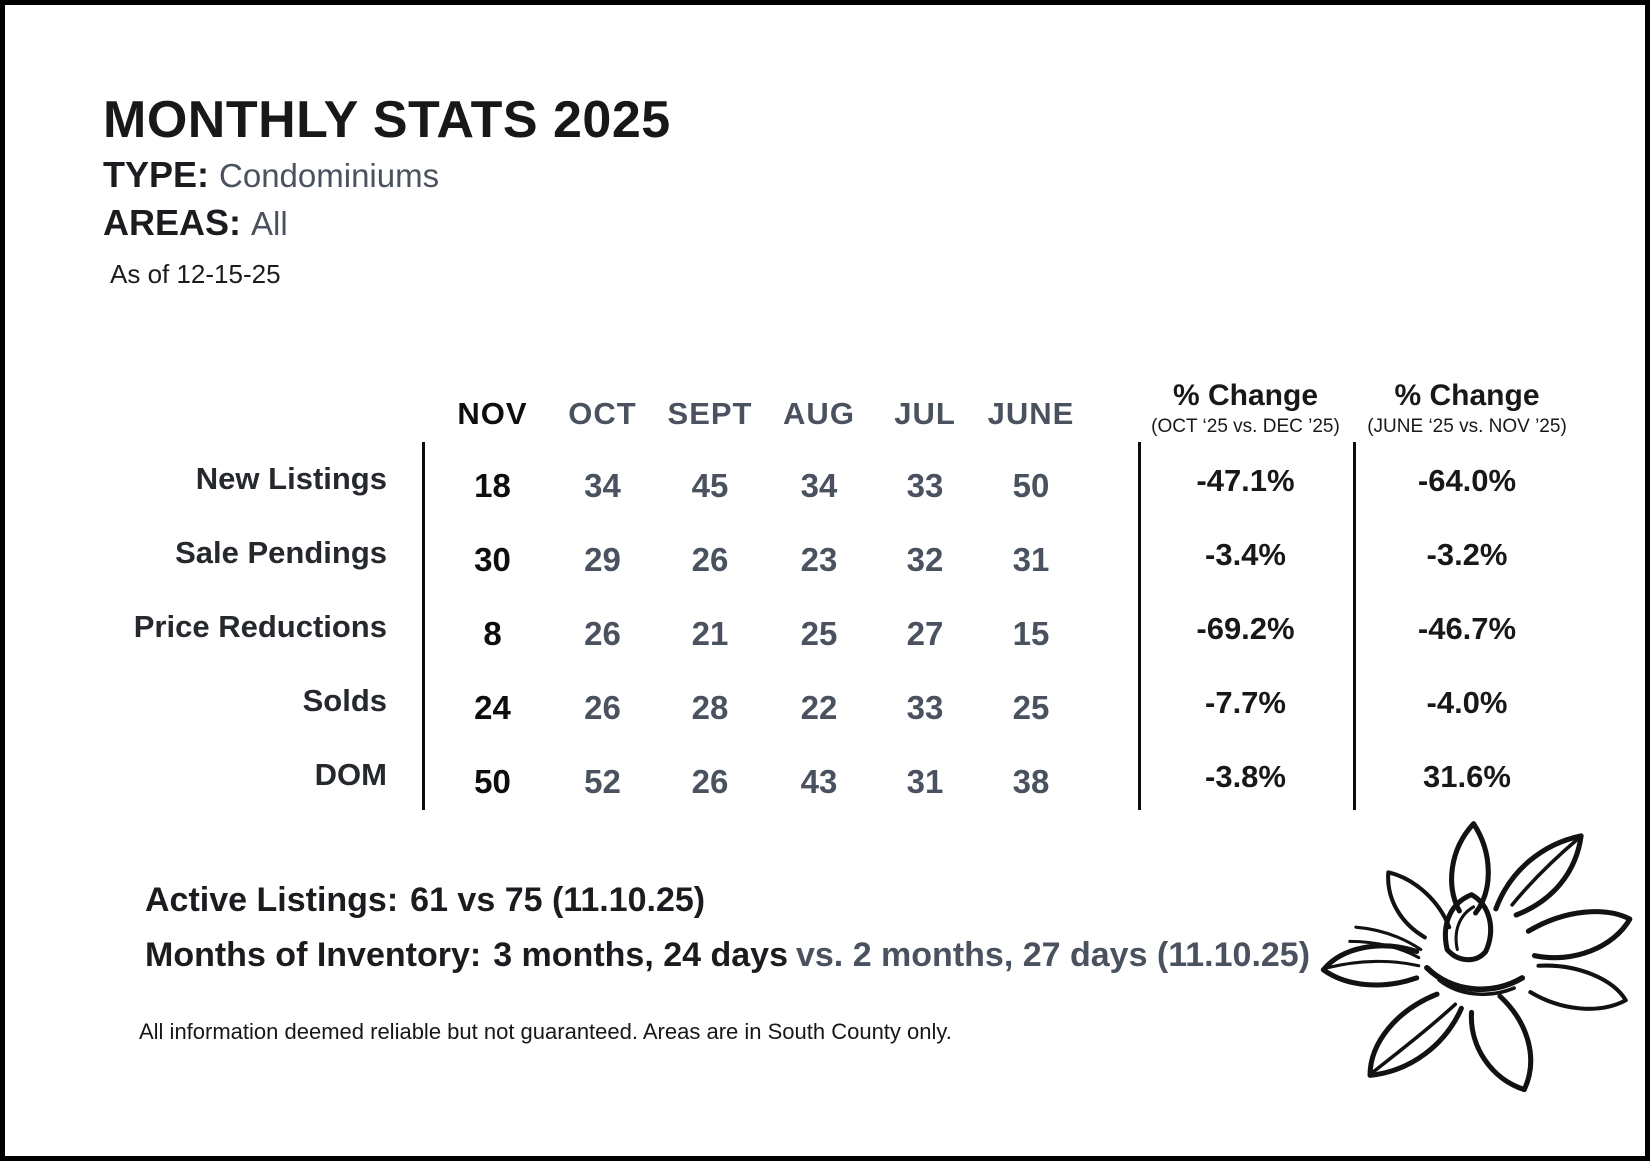 The height and width of the screenshot is (1161, 1650). Describe the element at coordinates (156, 174) in the screenshot. I see `type-label: TYPE:` at that location.